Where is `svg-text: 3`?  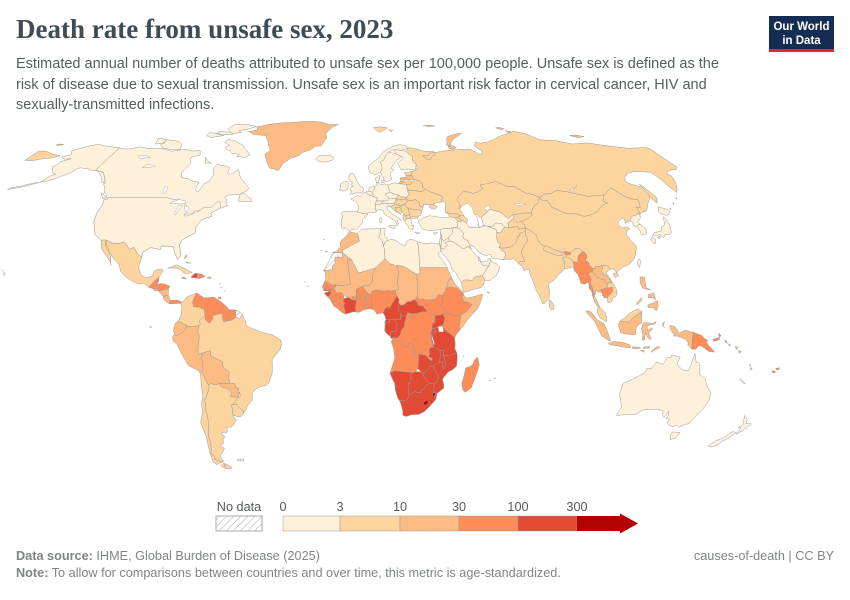
svg-text: 3 is located at coordinates (339, 507).